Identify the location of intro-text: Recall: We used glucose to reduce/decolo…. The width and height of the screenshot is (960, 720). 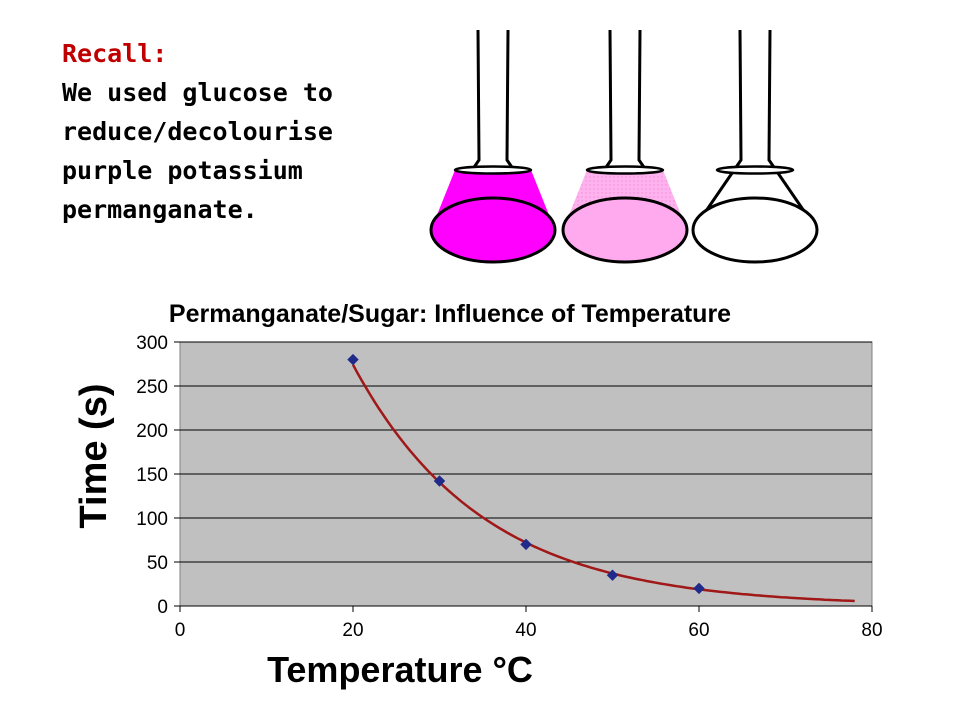
(232, 131).